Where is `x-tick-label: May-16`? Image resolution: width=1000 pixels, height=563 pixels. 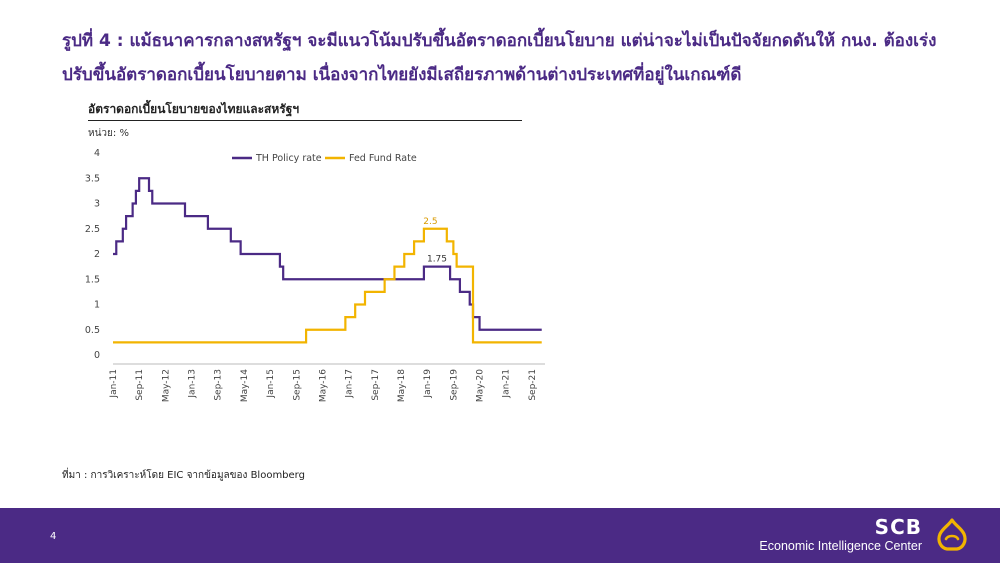
x-tick-label: May-16 is located at coordinates (323, 385).